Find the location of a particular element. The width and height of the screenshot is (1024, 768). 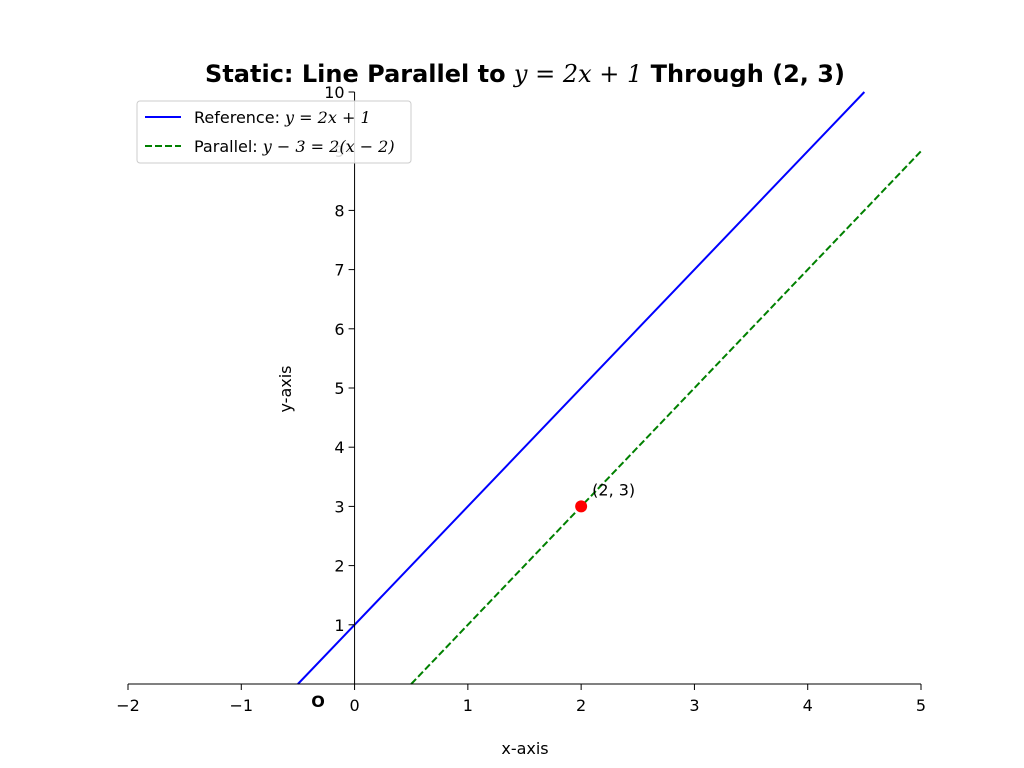

y-axis-label: y-axis is located at coordinates (285, 388).